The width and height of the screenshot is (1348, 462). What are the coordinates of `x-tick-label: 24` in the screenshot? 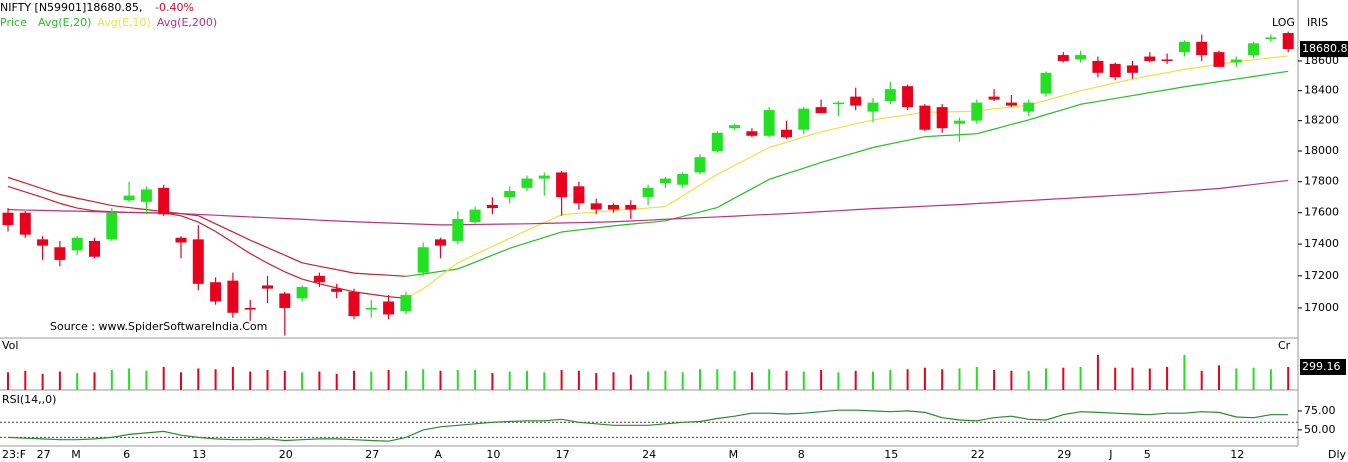 It's located at (649, 454).